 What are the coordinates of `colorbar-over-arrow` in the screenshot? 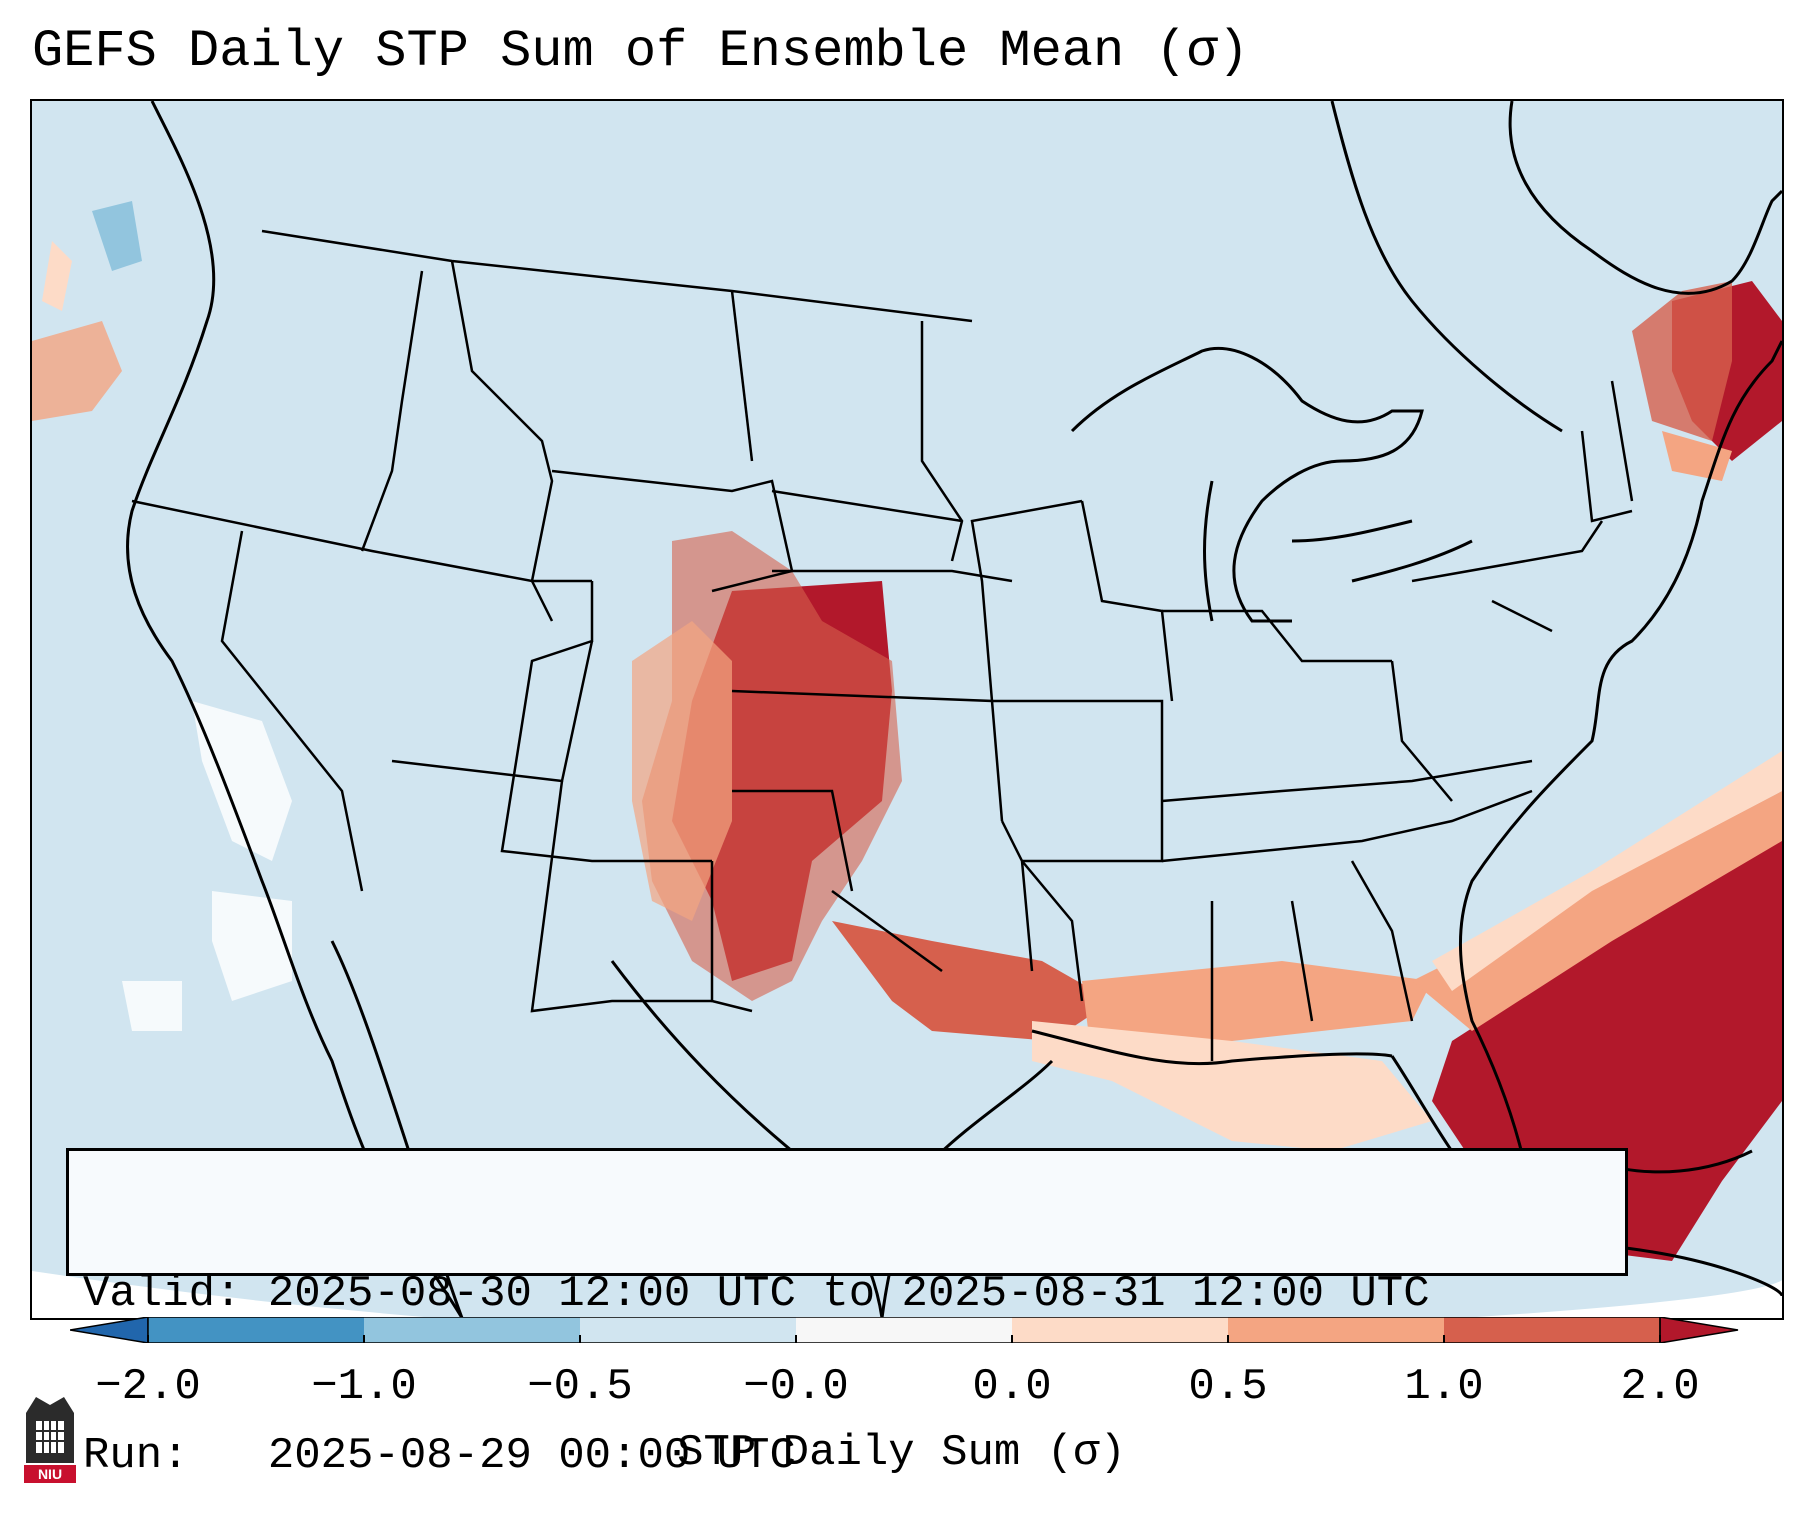 It's located at (1699, 1330).